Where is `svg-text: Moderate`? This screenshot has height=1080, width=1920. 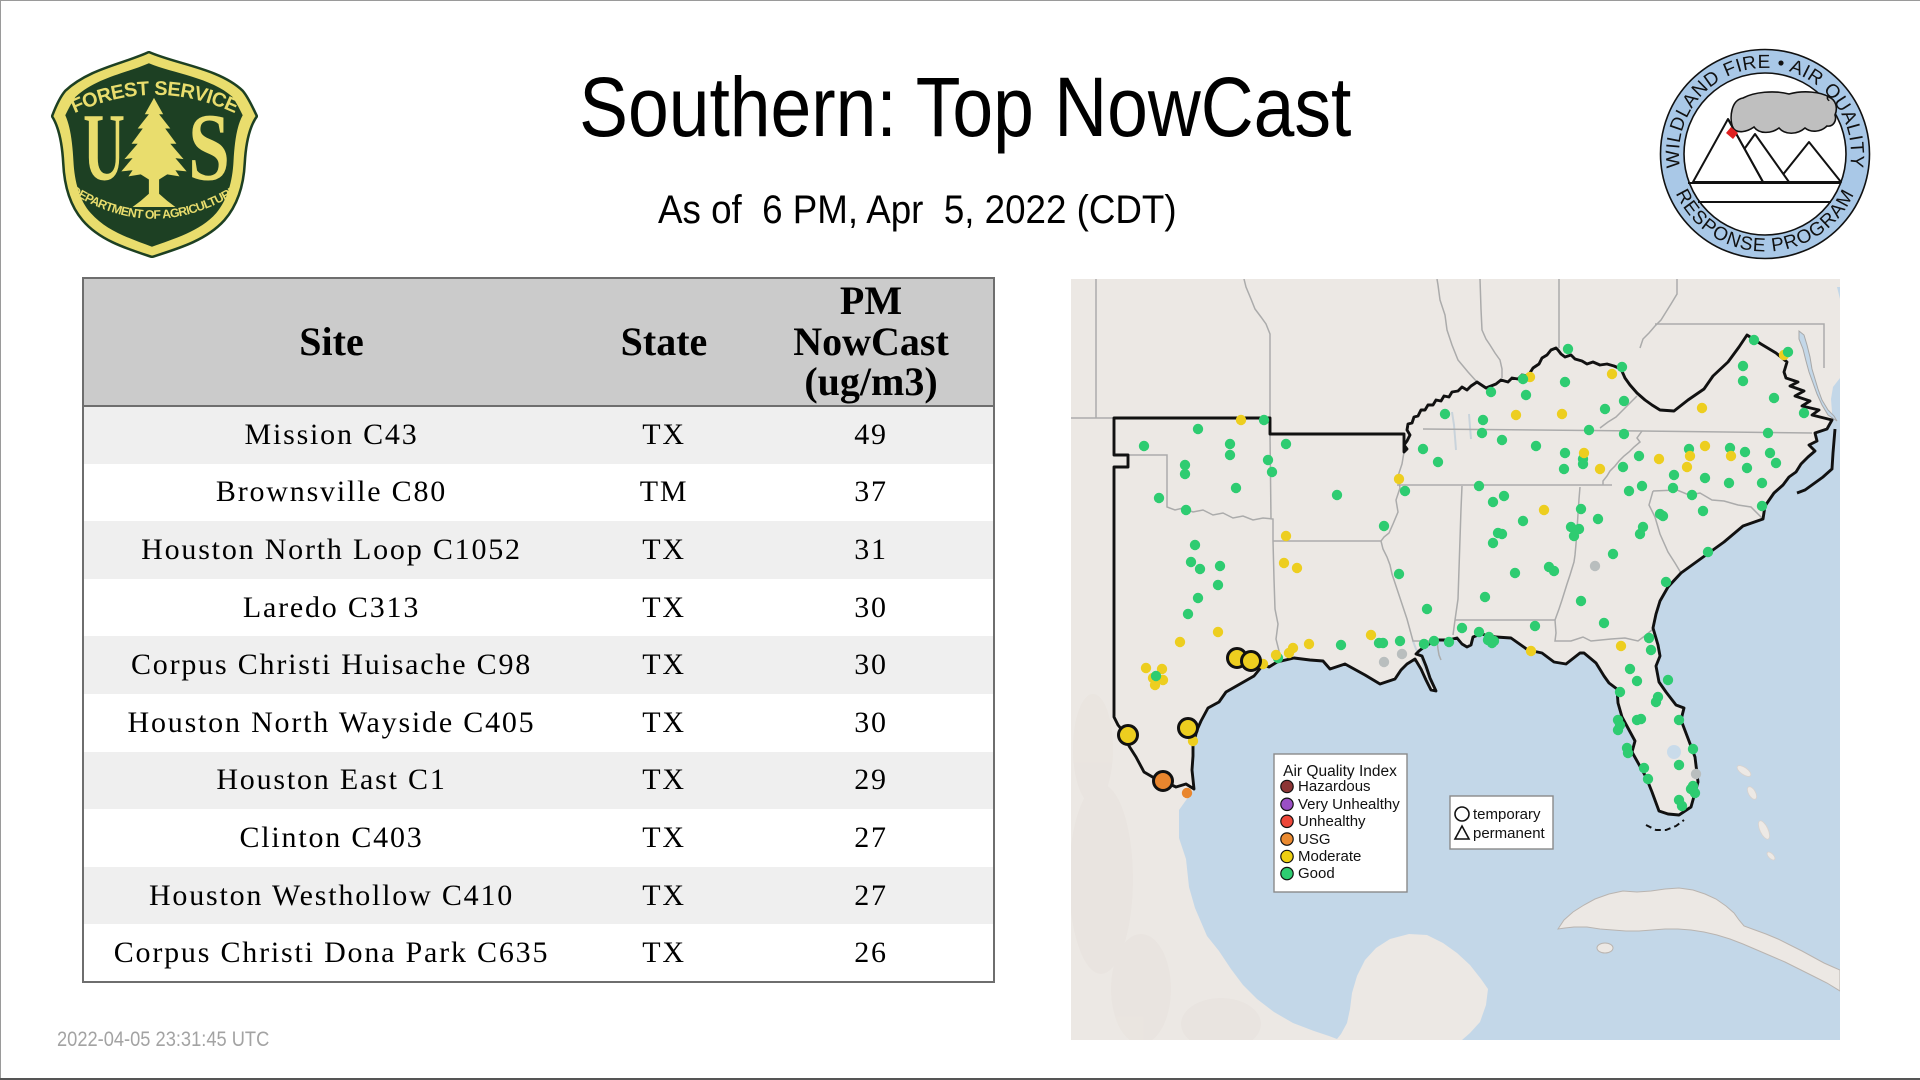
svg-text: Moderate is located at coordinates (1329, 856).